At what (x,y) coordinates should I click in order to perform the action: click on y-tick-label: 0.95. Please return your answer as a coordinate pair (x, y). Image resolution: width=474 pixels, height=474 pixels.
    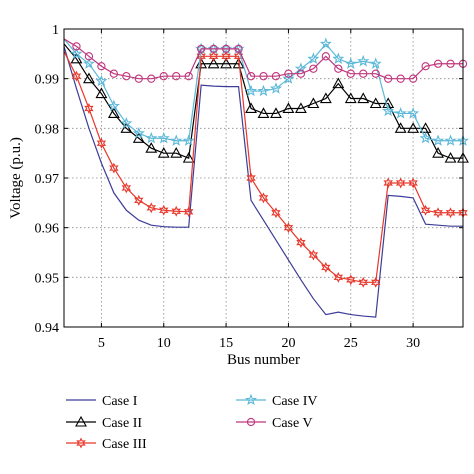
    Looking at the image, I should click on (47, 278).